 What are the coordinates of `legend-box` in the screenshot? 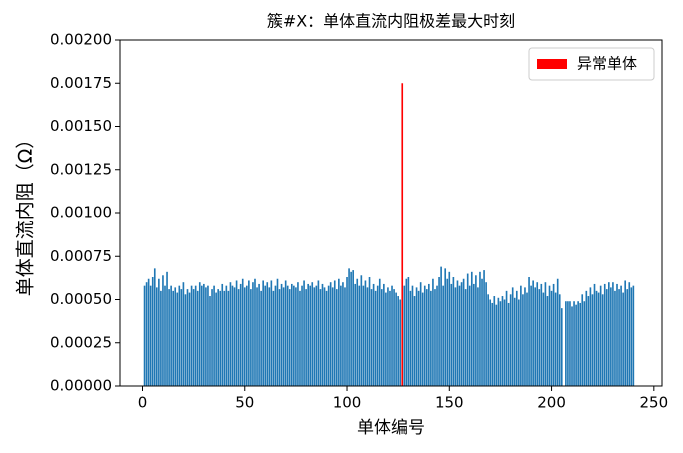 It's located at (591, 64).